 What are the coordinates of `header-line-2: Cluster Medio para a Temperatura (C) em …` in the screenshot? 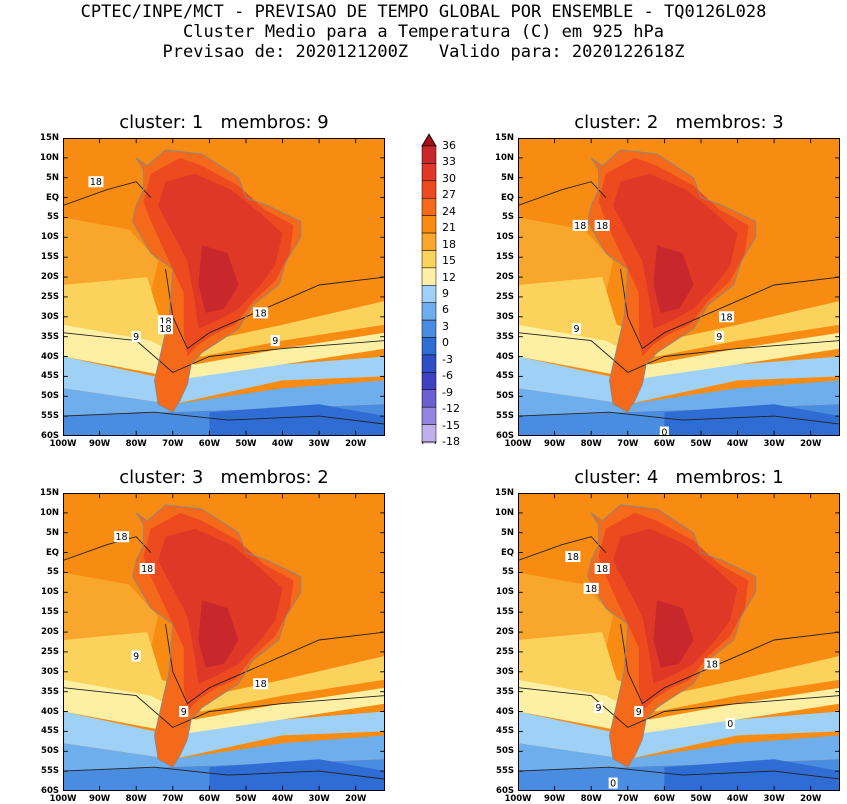 It's located at (423, 32).